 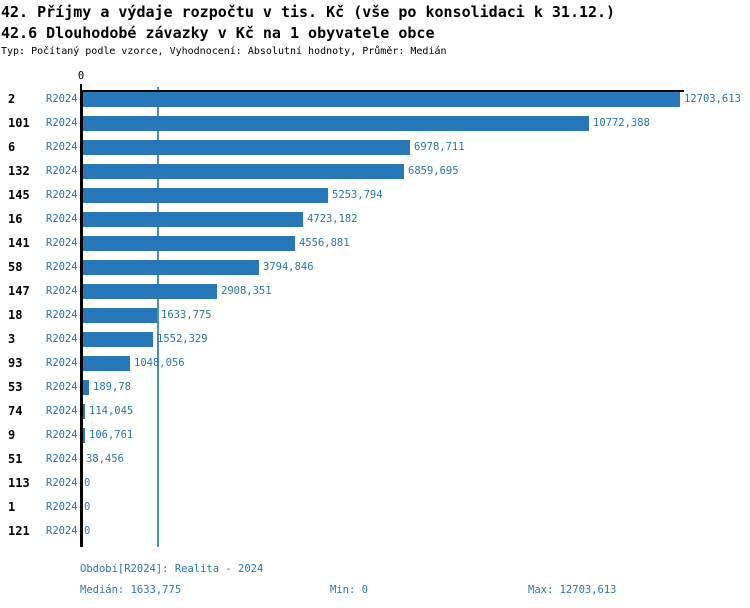 I want to click on bar-row: 3 R2024 1552,329, so click(x=375, y=339).